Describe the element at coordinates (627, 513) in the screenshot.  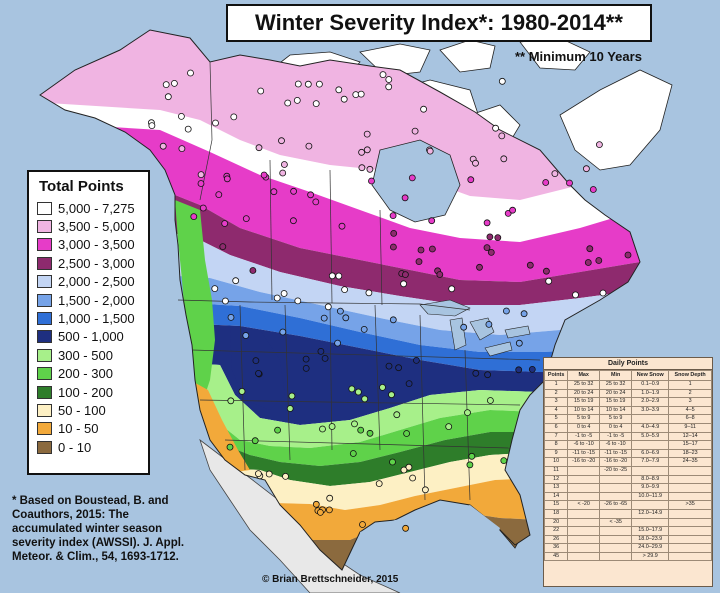
I see `daily-points-row: 18 12.0–14.9` at that location.